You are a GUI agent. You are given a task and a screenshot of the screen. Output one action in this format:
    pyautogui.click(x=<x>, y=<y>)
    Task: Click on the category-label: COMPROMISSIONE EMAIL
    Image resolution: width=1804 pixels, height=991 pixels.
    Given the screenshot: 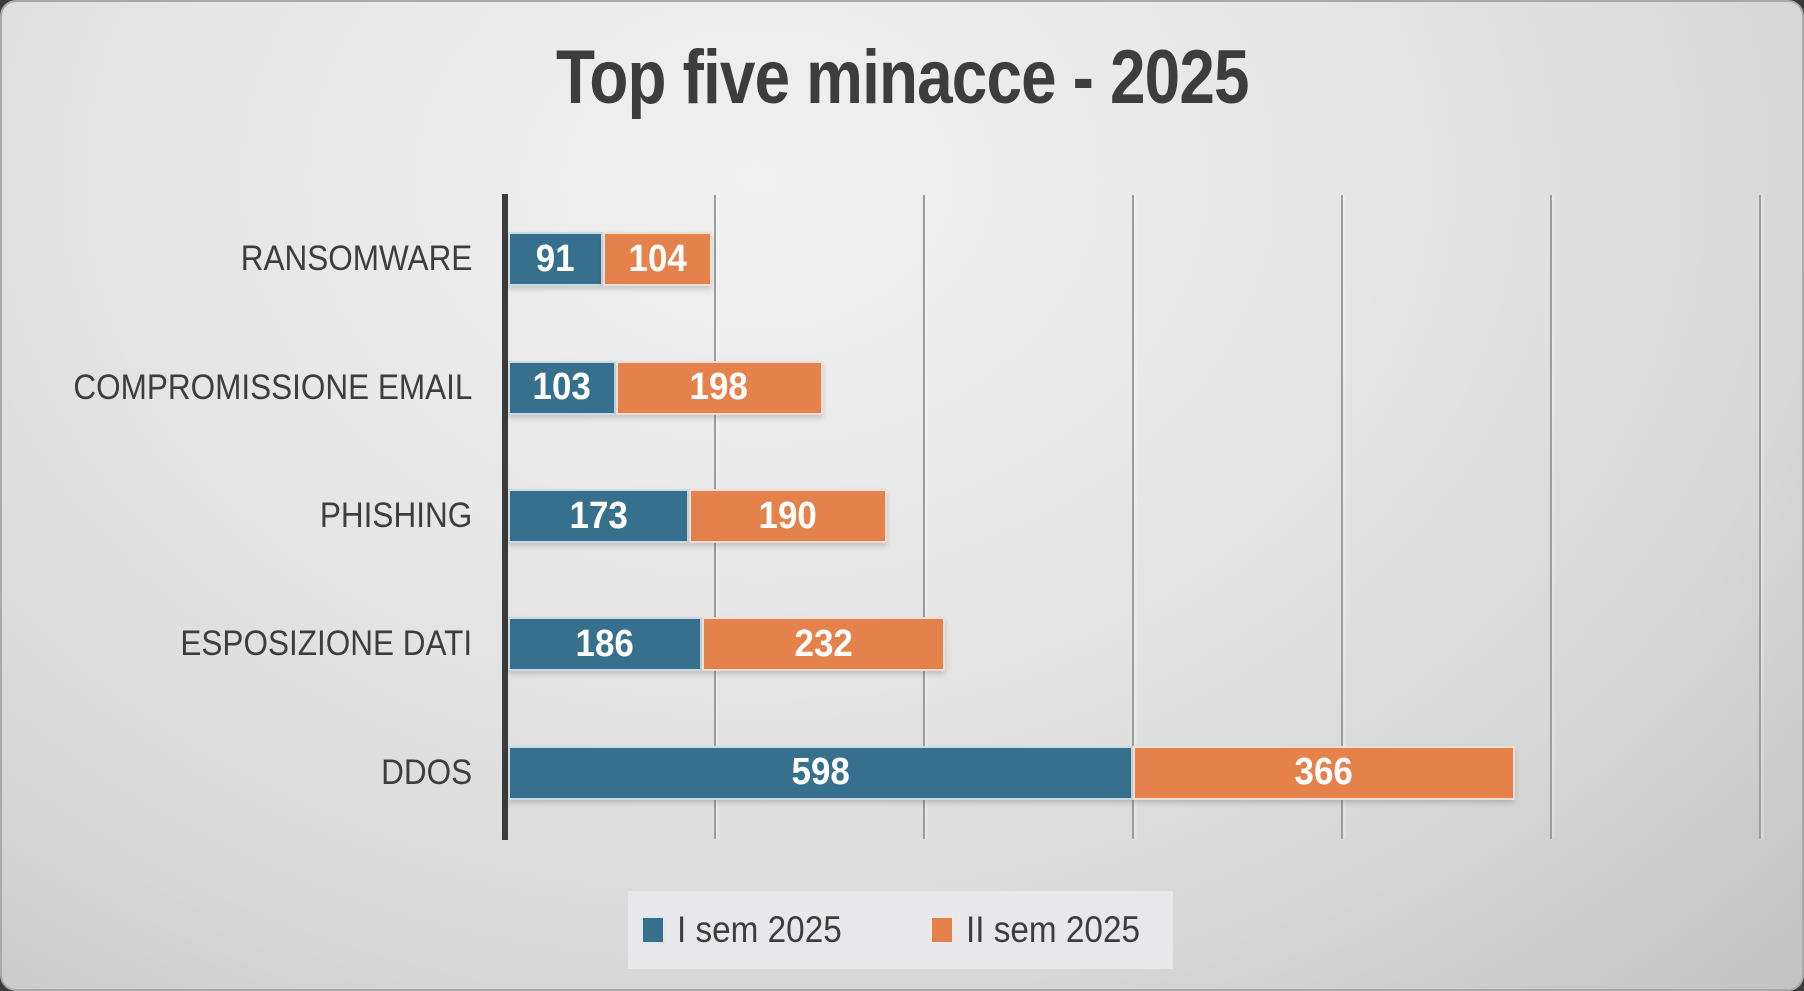 What is the action you would take?
    pyautogui.click(x=272, y=387)
    